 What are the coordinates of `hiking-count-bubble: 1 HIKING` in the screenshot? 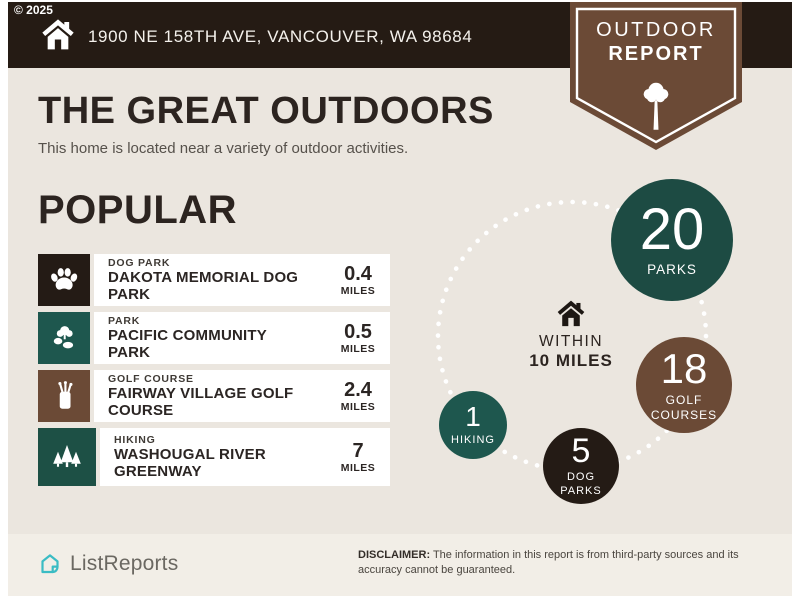 It's located at (473, 425).